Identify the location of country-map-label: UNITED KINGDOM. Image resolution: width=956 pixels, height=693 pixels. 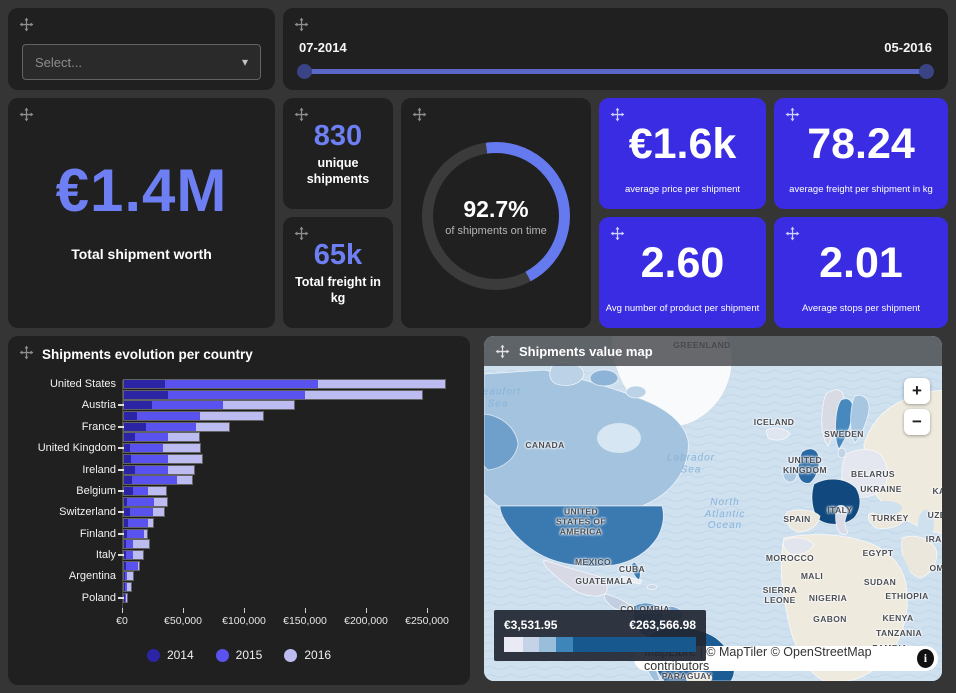
(805, 465).